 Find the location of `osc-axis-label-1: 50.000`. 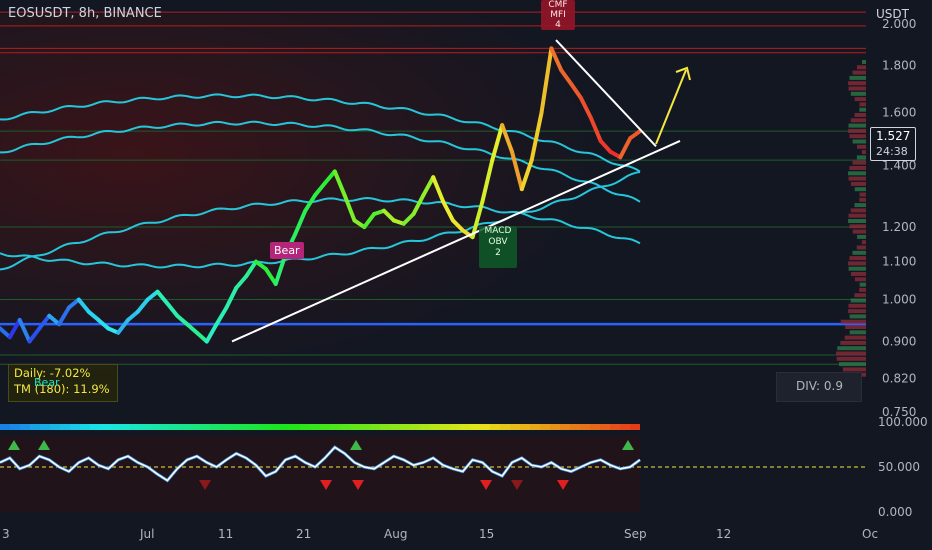

osc-axis-label-1: 50.000 is located at coordinates (899, 467).